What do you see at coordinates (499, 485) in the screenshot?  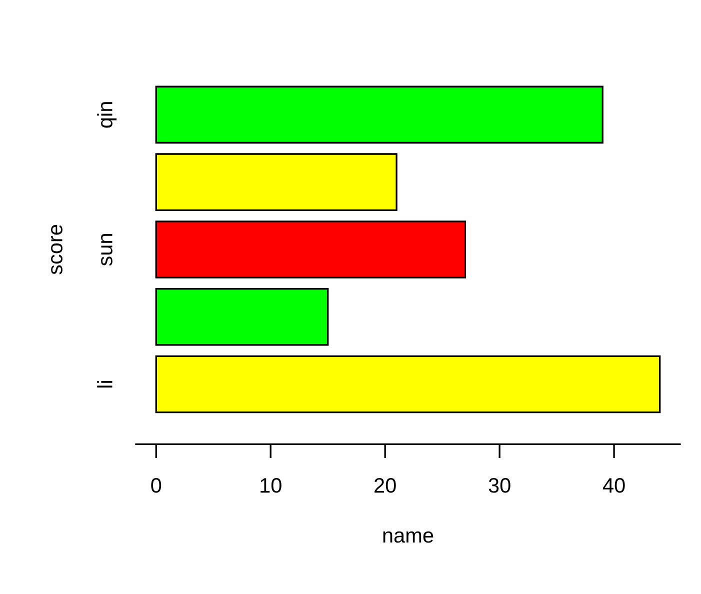 I see `x-tick-label: 30` at bounding box center [499, 485].